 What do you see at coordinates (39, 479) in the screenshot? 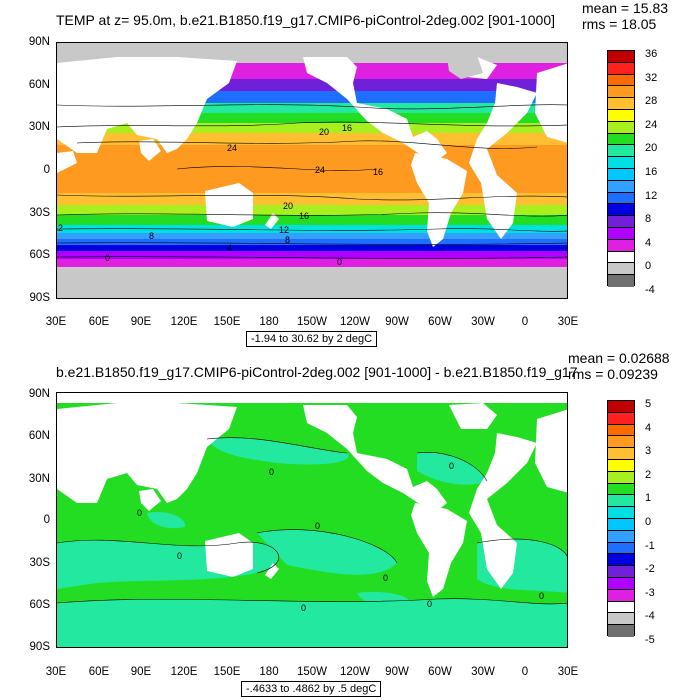
I see `lat-label-30n: 30N` at bounding box center [39, 479].